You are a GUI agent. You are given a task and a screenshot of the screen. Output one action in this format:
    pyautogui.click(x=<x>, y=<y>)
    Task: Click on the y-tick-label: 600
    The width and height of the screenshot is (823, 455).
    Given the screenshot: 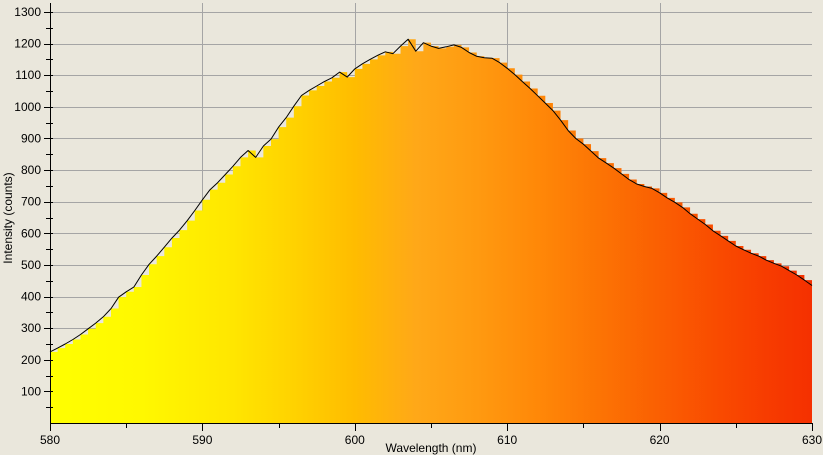 What is the action you would take?
    pyautogui.click(x=31, y=233)
    